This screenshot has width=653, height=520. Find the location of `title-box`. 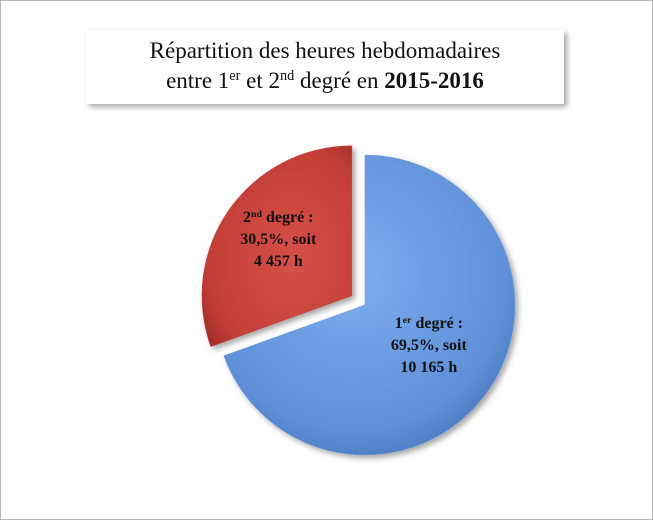

title-box is located at coordinates (325, 67).